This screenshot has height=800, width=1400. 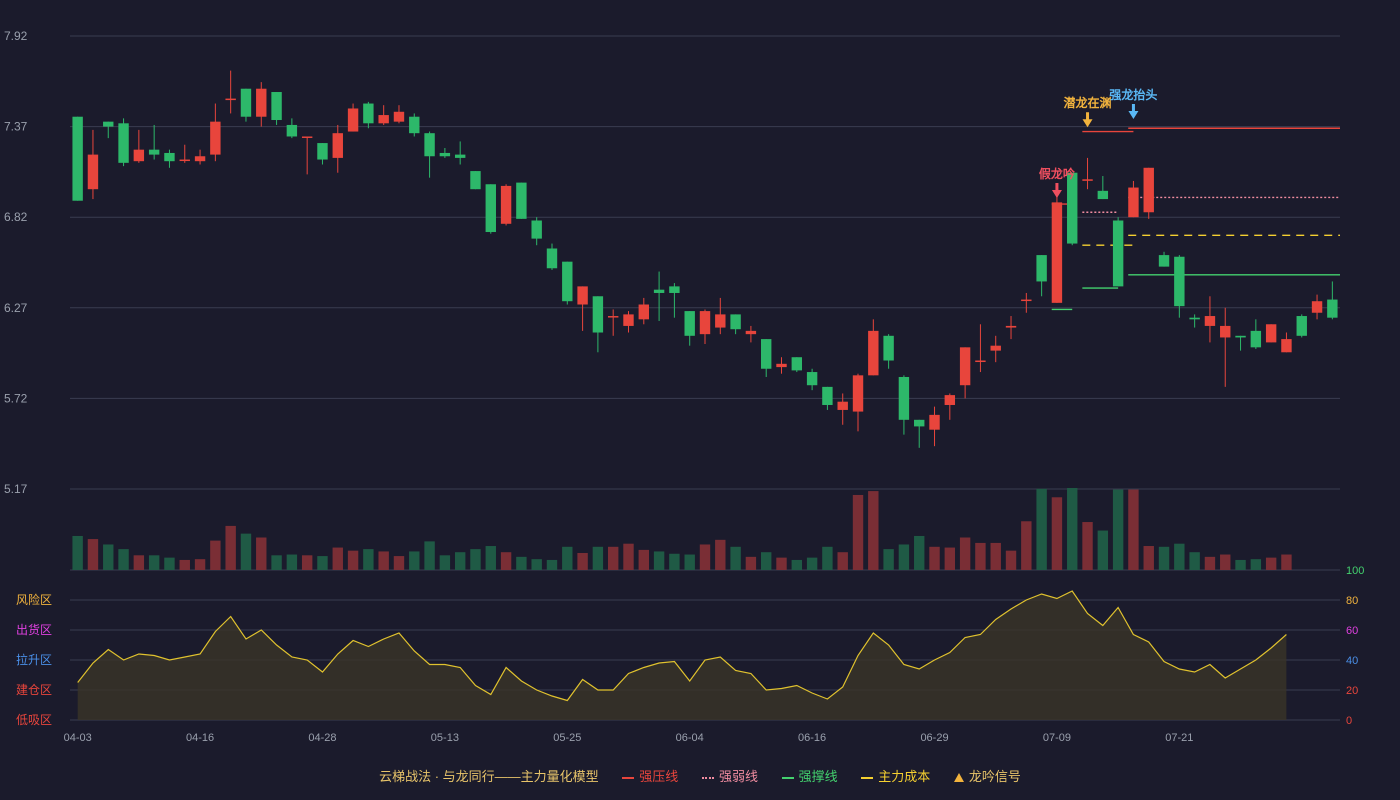 I want to click on indicator-tick-label: 40, so click(x=1352, y=661).